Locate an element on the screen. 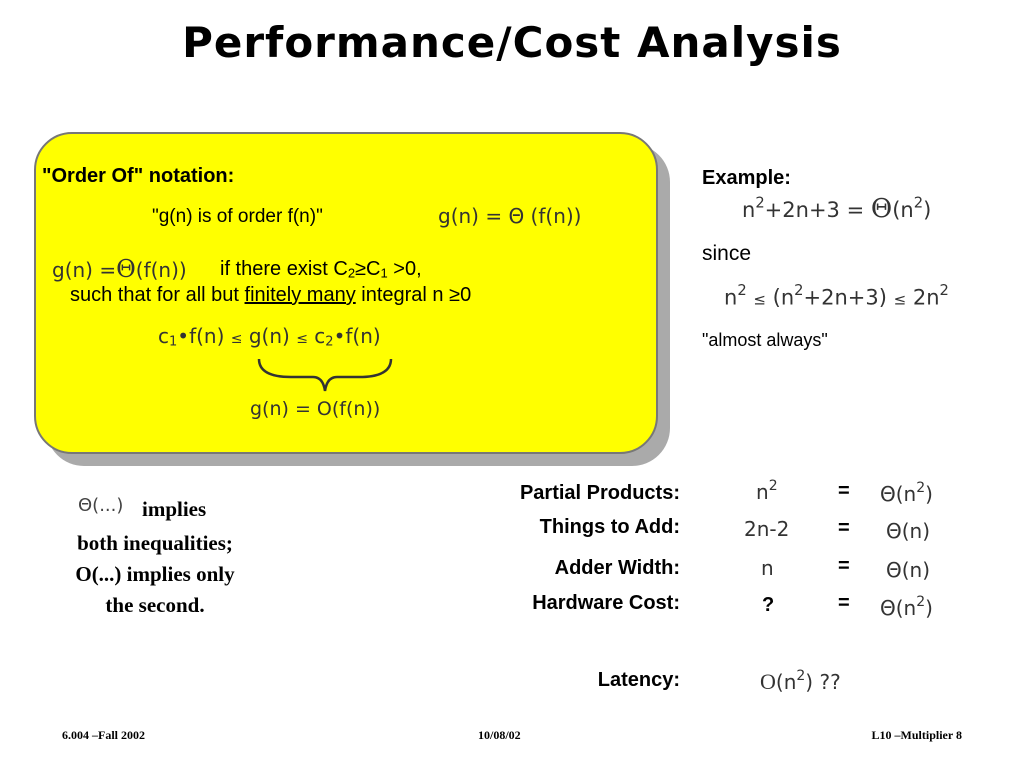  underbrace-icon is located at coordinates (325, 375).